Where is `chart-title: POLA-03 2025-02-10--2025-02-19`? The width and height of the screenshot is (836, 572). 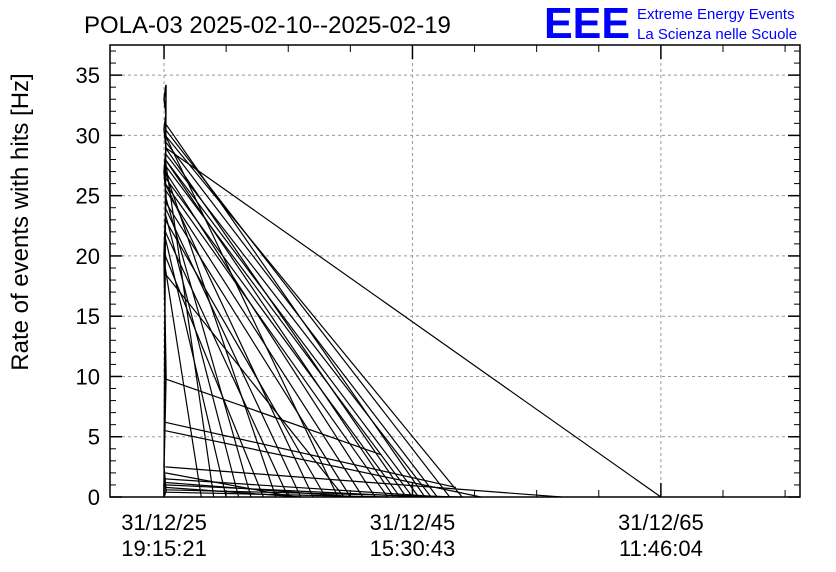
chart-title: POLA-03 2025-02-10--2025-02-19 is located at coordinates (267, 25).